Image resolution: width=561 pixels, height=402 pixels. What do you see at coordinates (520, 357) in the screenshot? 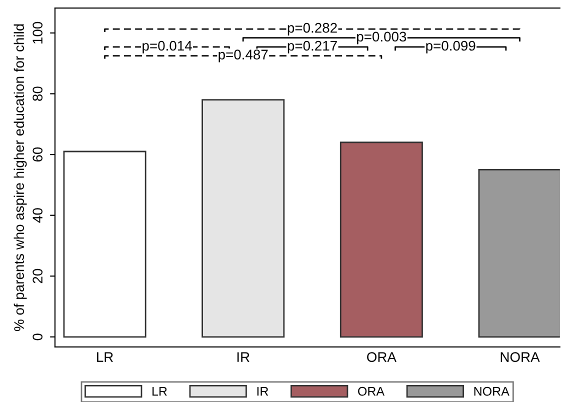
I see `x-tick-label: NORA` at bounding box center [520, 357].